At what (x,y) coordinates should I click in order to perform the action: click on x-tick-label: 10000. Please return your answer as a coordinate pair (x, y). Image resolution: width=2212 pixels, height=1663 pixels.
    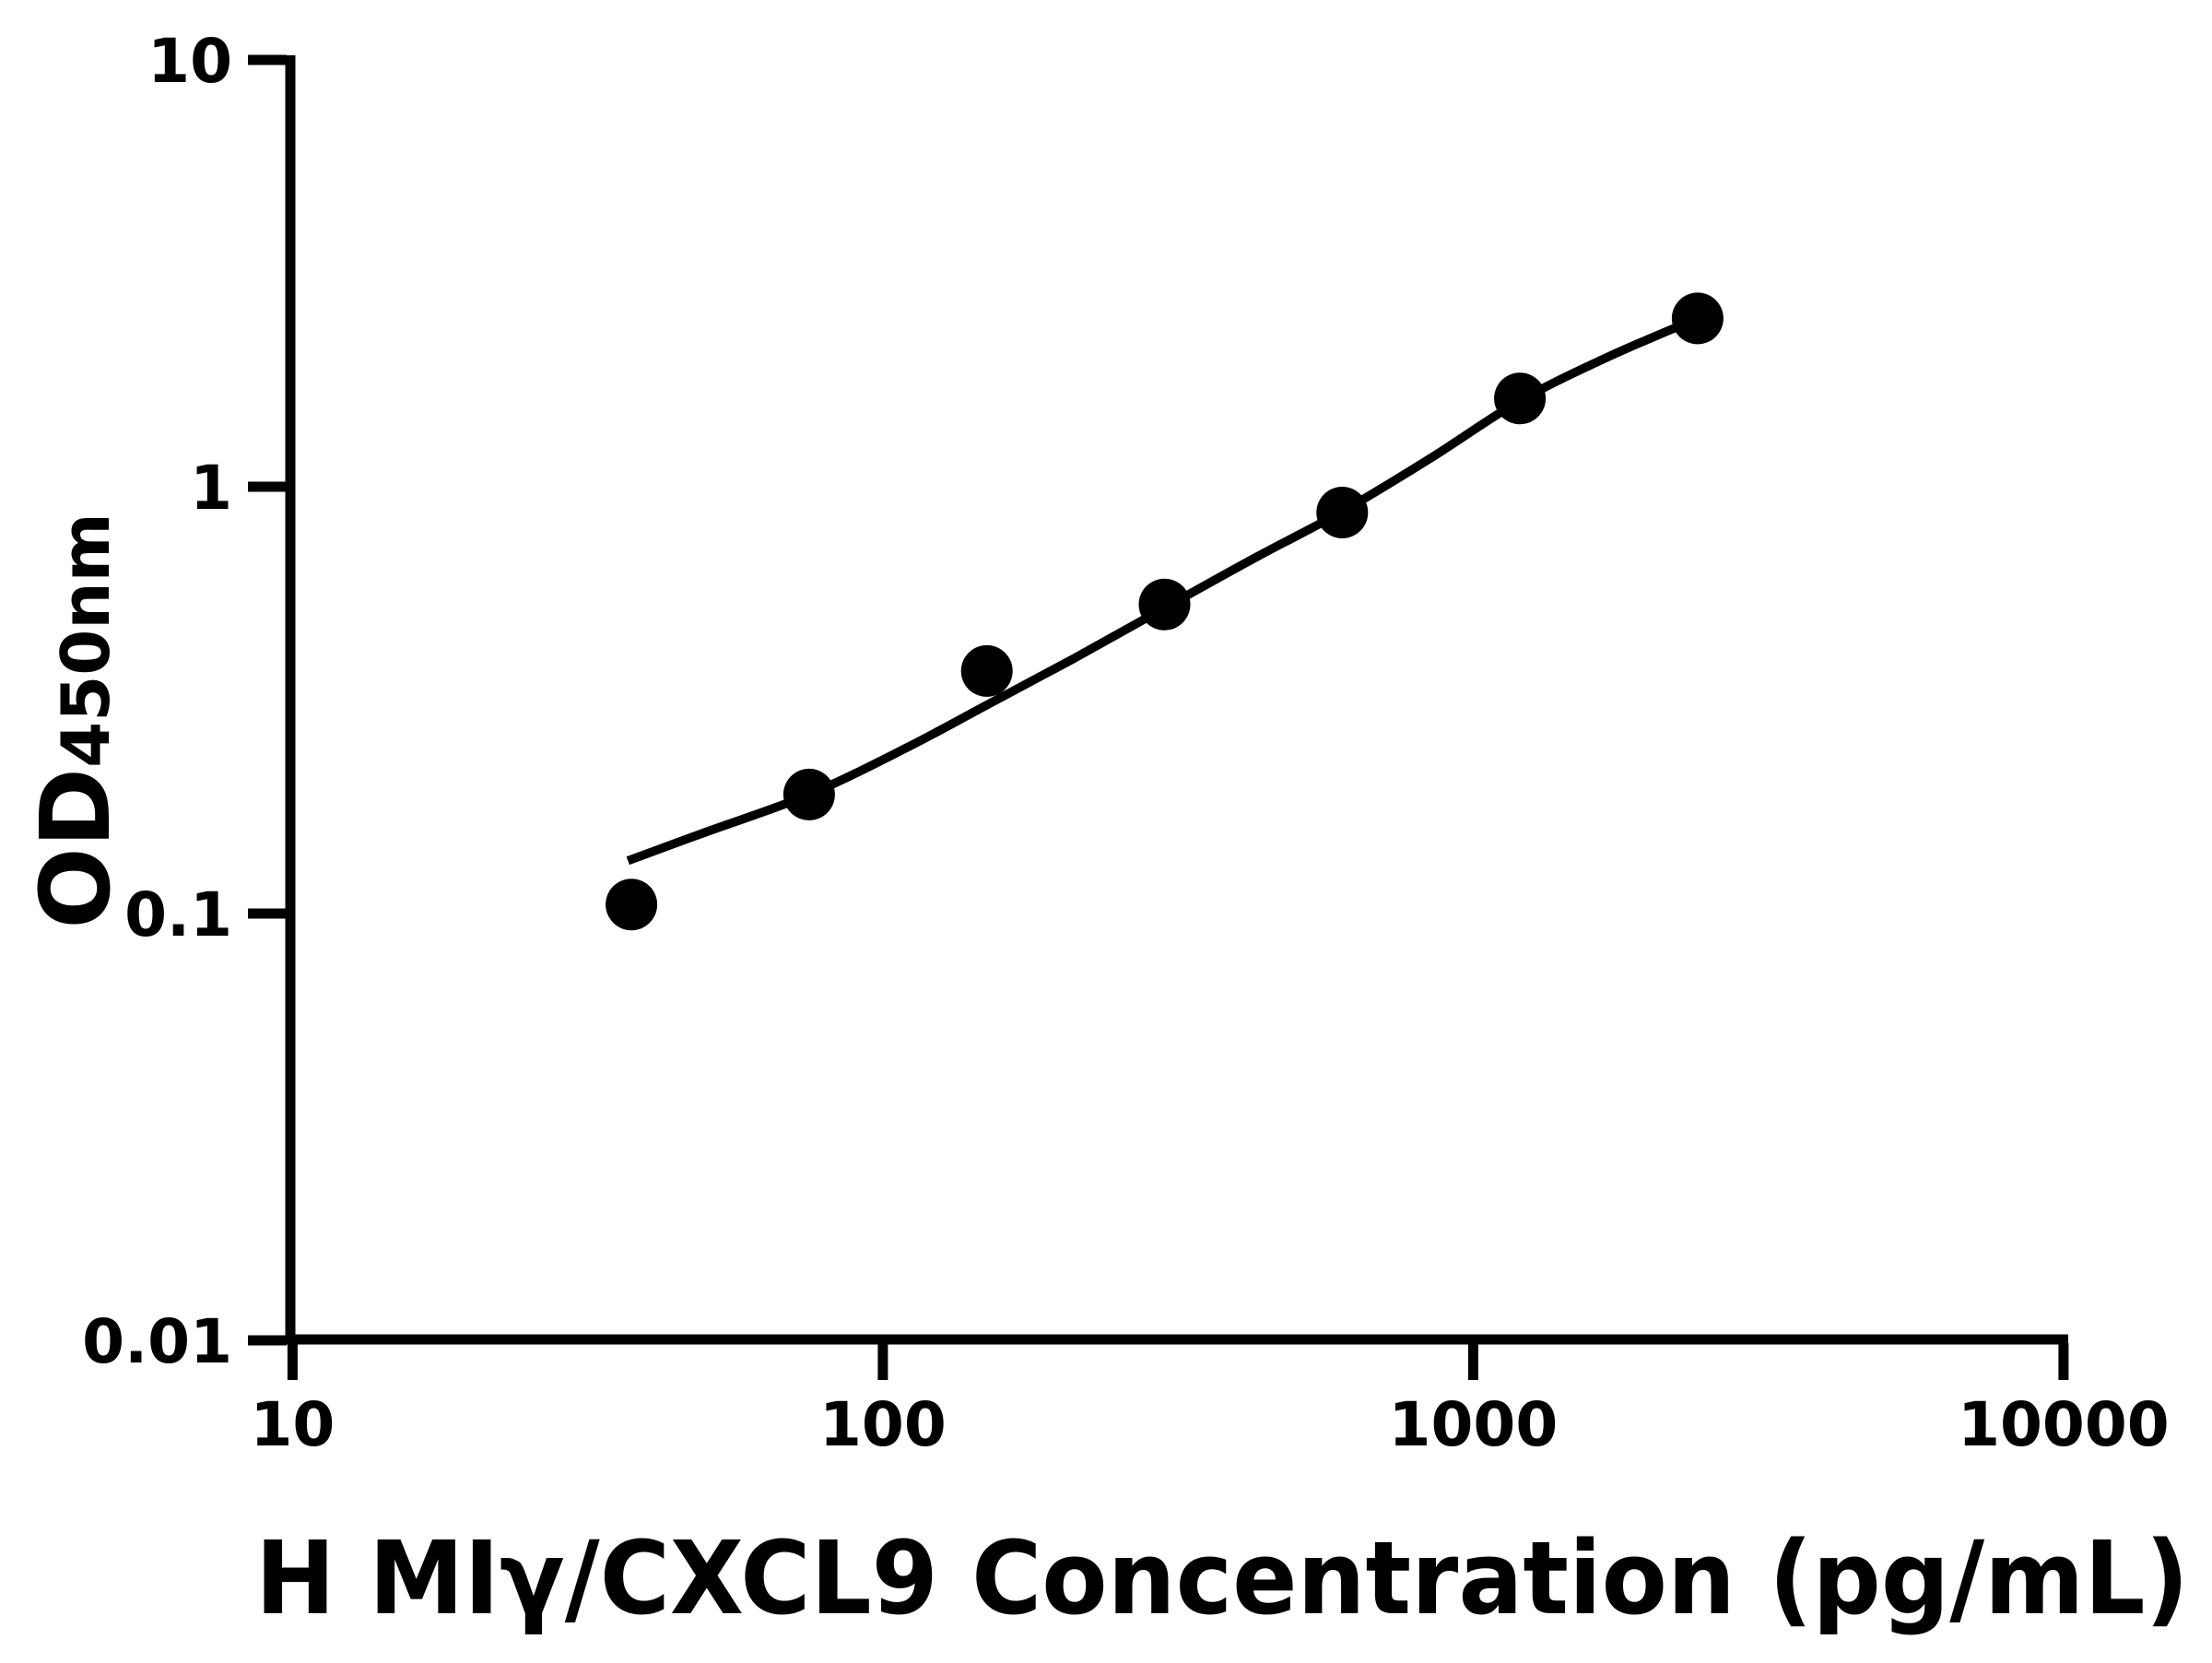
    Looking at the image, I should click on (2064, 1424).